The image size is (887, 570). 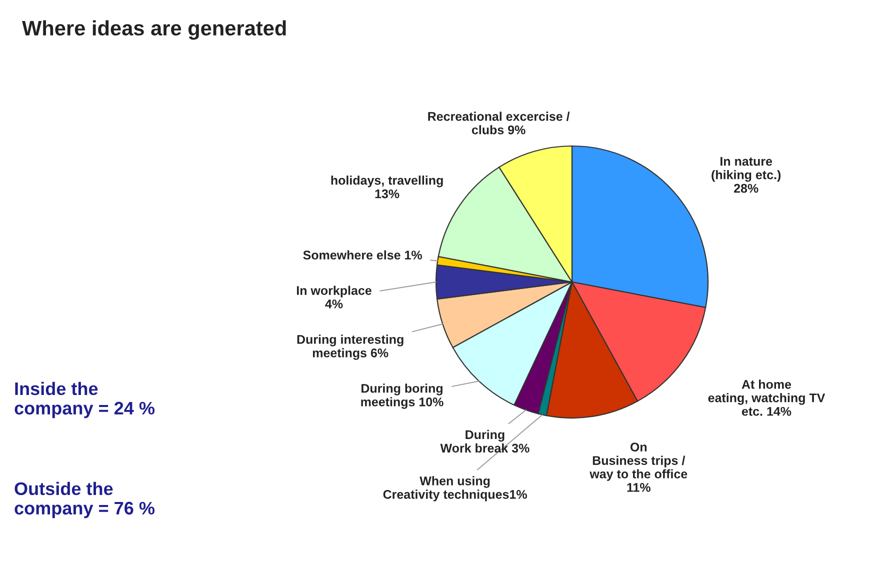 What do you see at coordinates (638, 487) in the screenshot?
I see `data-label: 11%` at bounding box center [638, 487].